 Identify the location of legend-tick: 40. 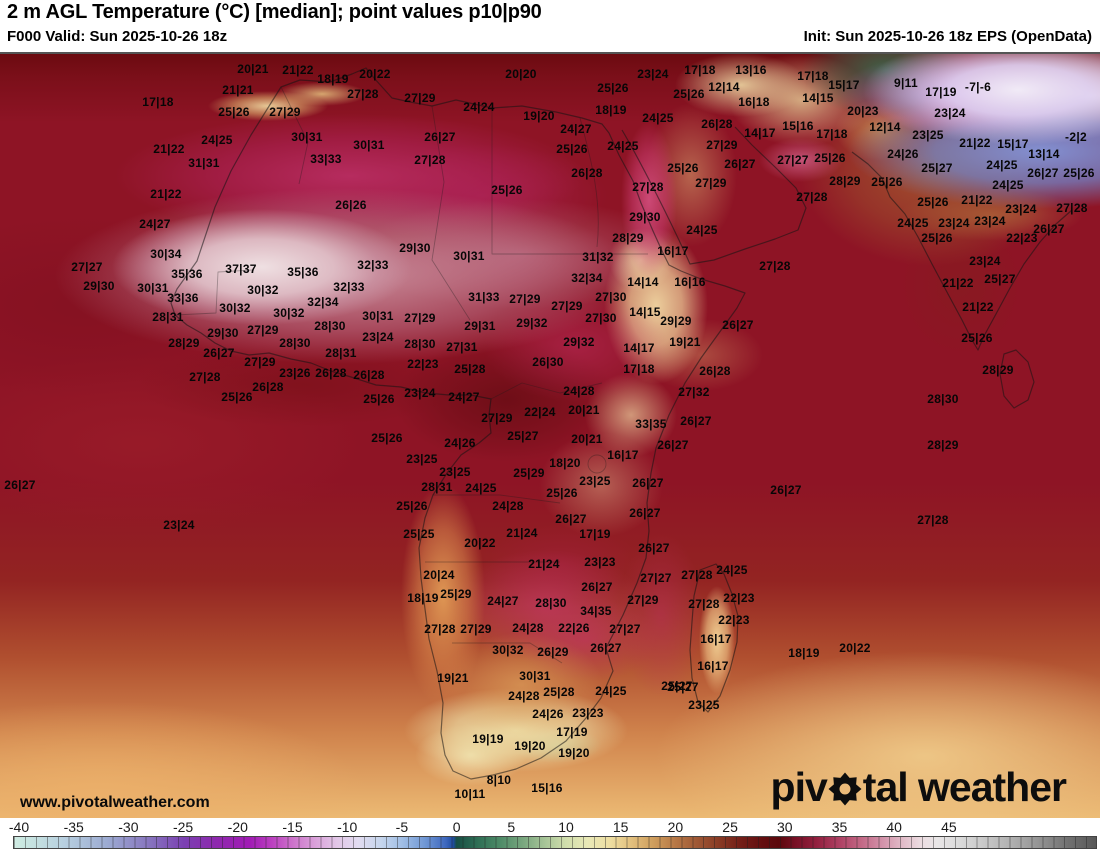
(894, 827).